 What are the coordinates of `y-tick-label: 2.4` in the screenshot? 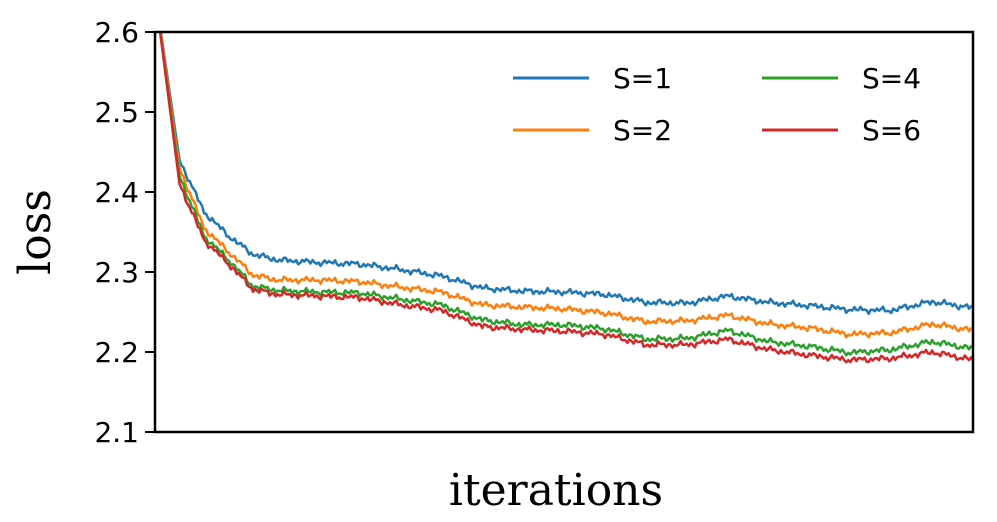 It's located at (116, 192).